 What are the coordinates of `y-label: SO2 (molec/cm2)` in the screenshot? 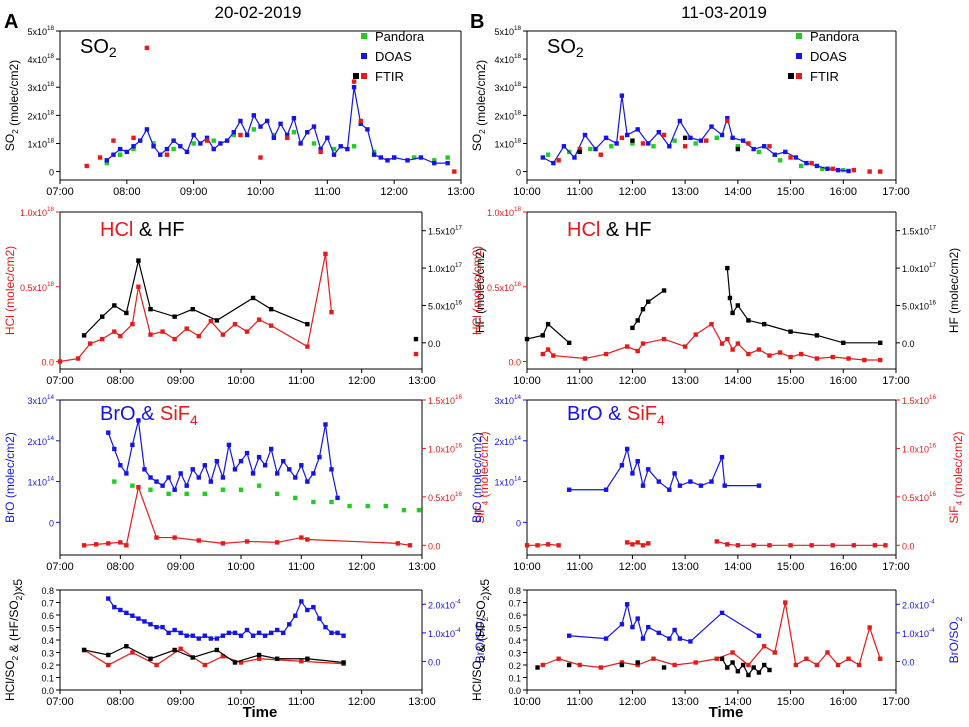 It's located at (479, 105).